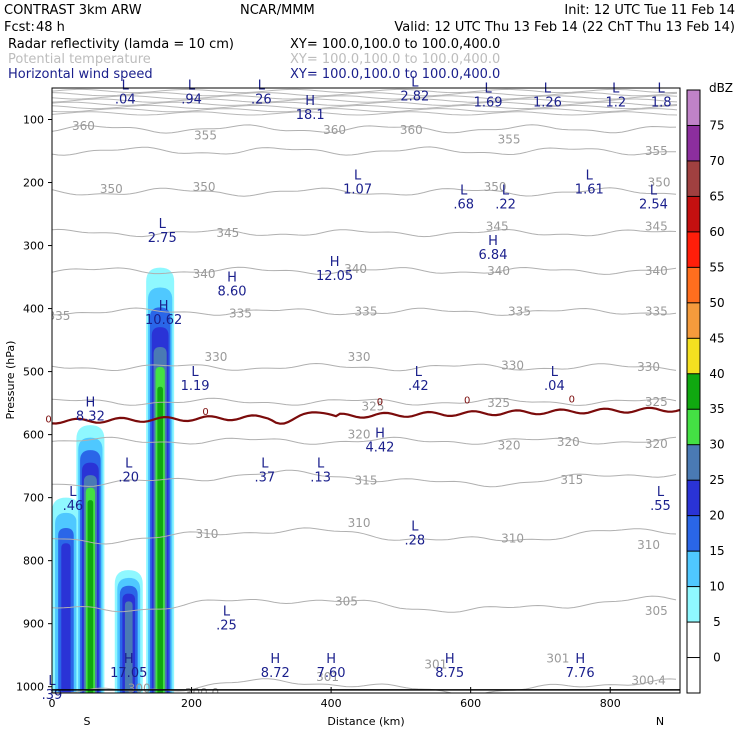 The image size is (740, 740). What do you see at coordinates (716, 516) in the screenshot?
I see `colorbar-label: 20` at bounding box center [716, 516].